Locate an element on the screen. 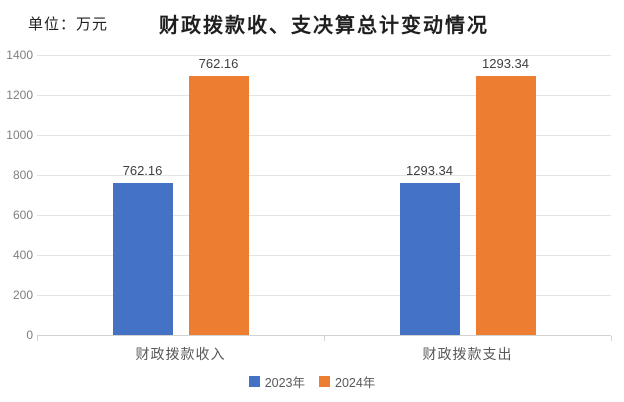 The height and width of the screenshot is (402, 624). y-axis-tick-label: 0 is located at coordinates (29, 335).